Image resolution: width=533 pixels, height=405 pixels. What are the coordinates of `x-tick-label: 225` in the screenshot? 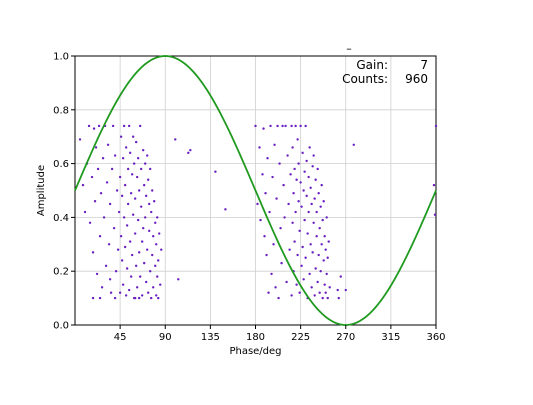 It's located at (300, 337).